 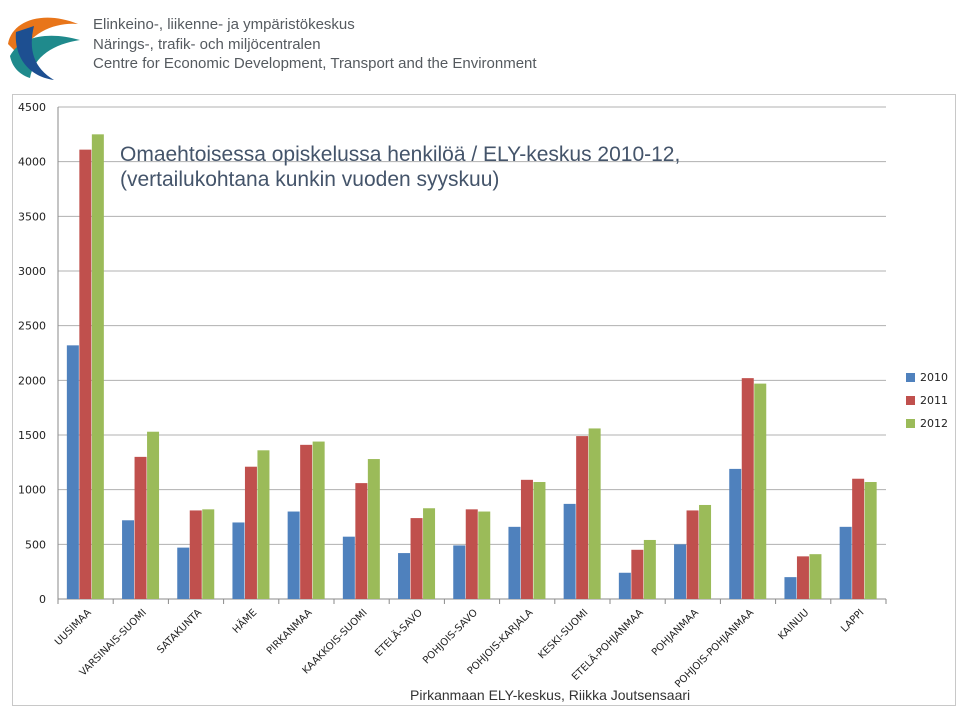 I want to click on bar-2012-häme, so click(x=263, y=524).